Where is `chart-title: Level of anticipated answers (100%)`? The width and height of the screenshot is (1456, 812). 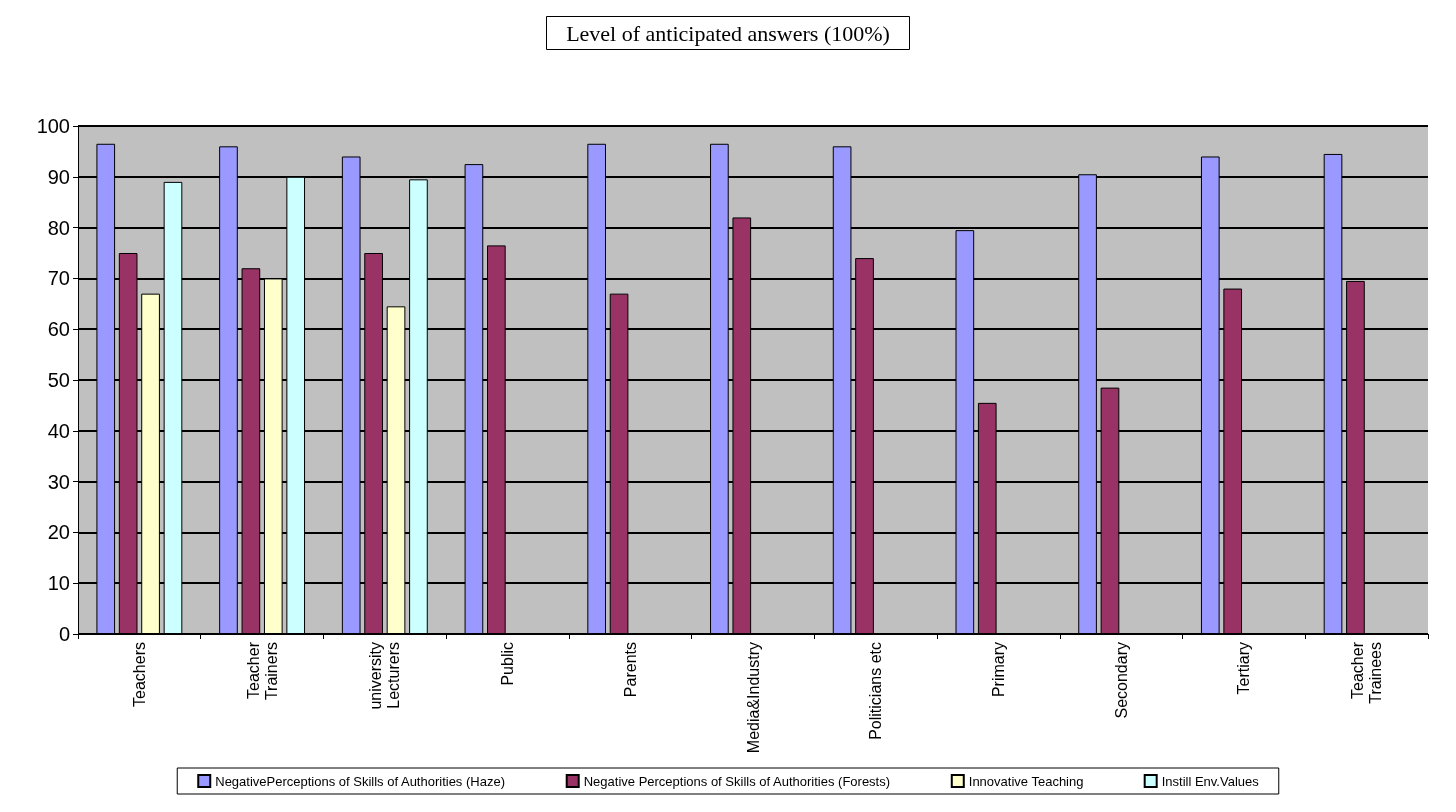
chart-title: Level of anticipated answers (100%) is located at coordinates (728, 33).